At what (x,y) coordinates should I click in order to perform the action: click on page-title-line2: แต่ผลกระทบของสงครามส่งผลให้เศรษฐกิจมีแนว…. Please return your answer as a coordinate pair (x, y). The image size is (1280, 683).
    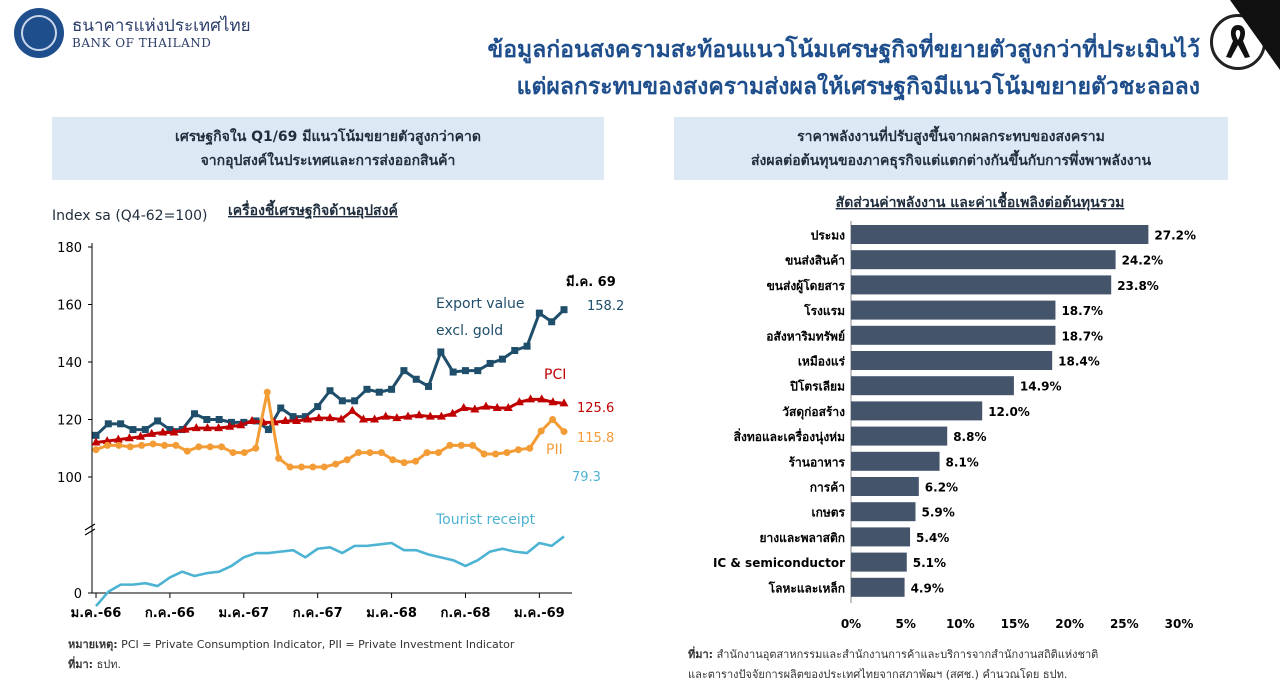
    Looking at the image, I should click on (858, 87).